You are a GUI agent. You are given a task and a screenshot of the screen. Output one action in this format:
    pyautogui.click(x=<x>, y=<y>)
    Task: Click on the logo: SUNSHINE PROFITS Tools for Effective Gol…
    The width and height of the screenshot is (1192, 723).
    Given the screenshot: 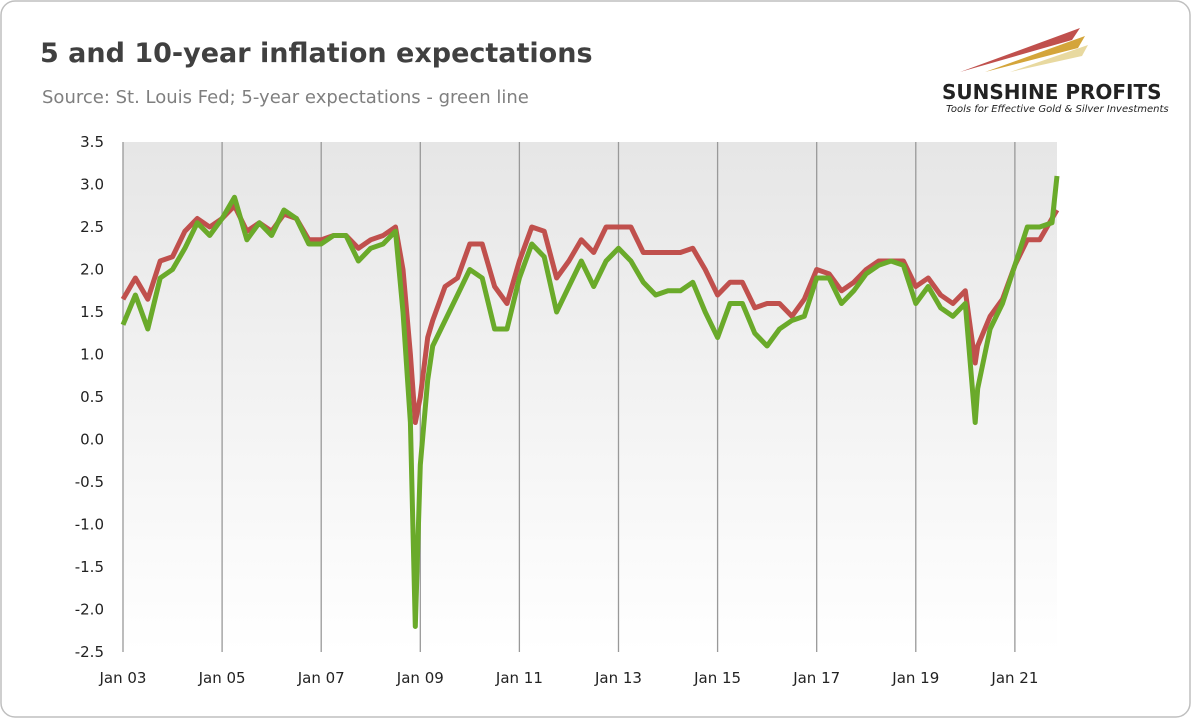 What is the action you would take?
    pyautogui.click(x=1055, y=71)
    